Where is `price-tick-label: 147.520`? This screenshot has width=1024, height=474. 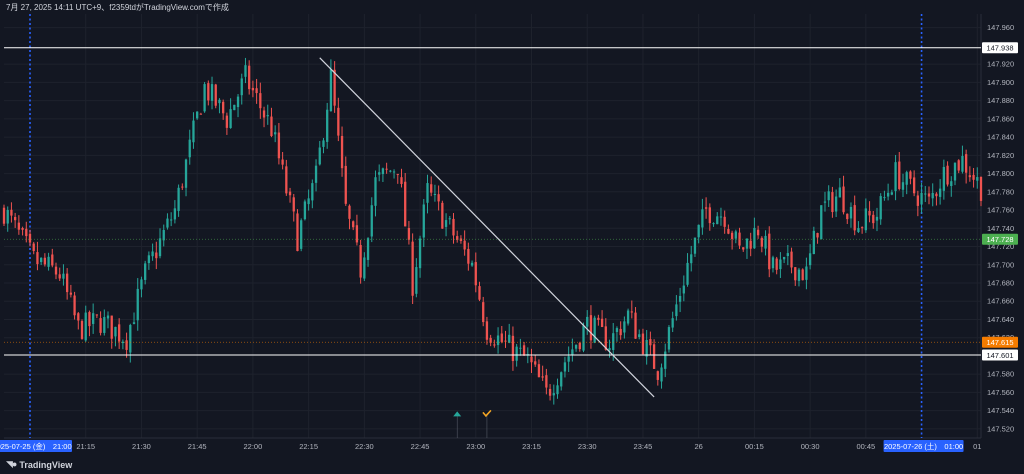
price-tick-label: 147.520 is located at coordinates (1000, 428).